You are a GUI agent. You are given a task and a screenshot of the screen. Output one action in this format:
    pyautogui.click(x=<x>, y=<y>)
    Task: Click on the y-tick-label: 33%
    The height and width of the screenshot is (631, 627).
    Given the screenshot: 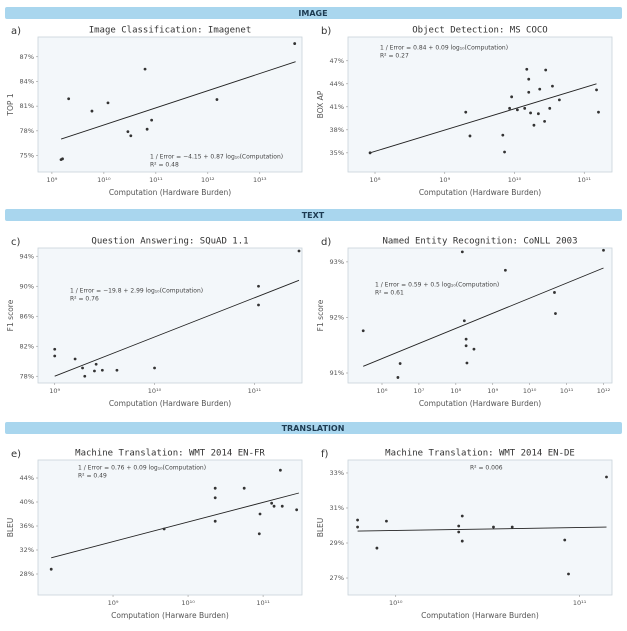 What is the action you would take?
    pyautogui.click(x=337, y=473)
    